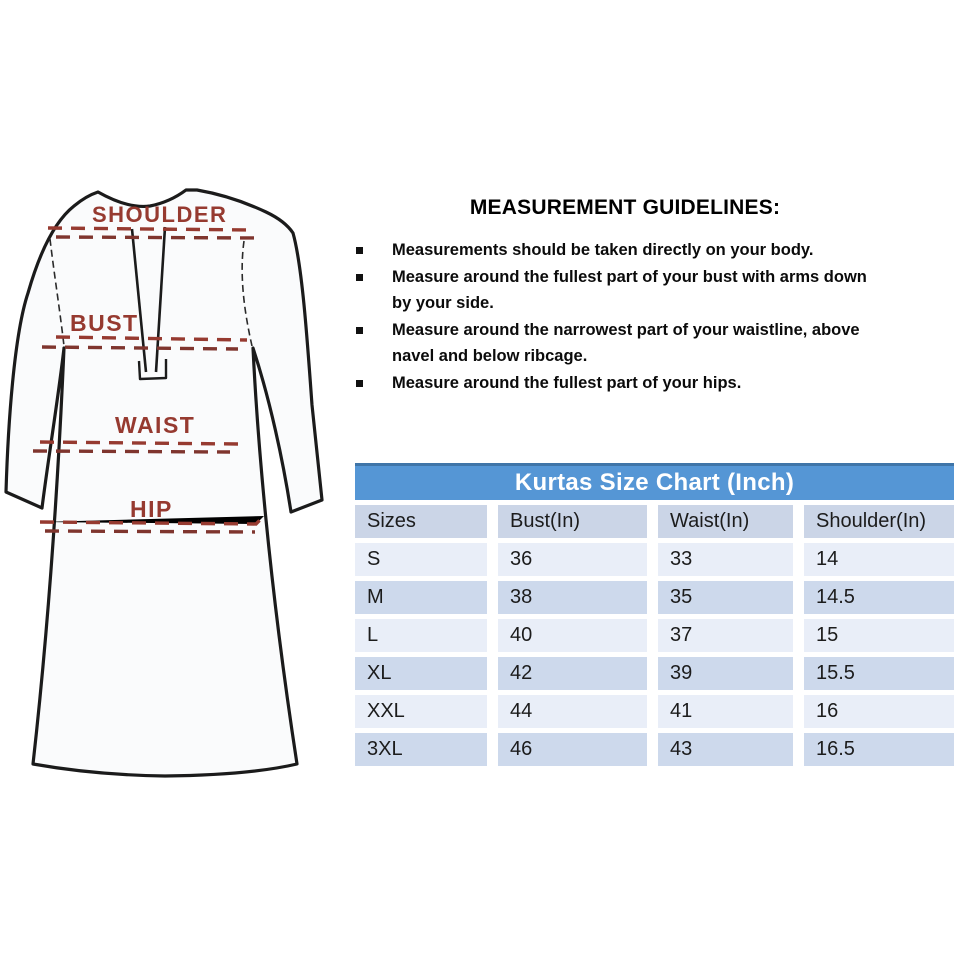 The width and height of the screenshot is (968, 968). I want to click on bust-measure-line, so click(144, 343).